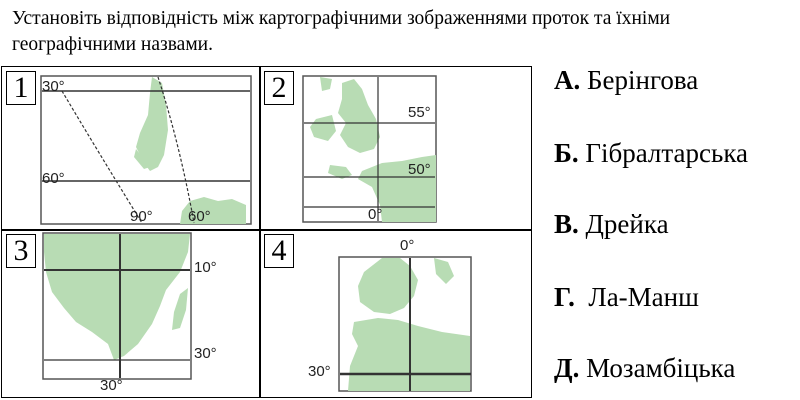 This screenshot has width=800, height=400. I want to click on map-drake-passage, so click(146, 150).